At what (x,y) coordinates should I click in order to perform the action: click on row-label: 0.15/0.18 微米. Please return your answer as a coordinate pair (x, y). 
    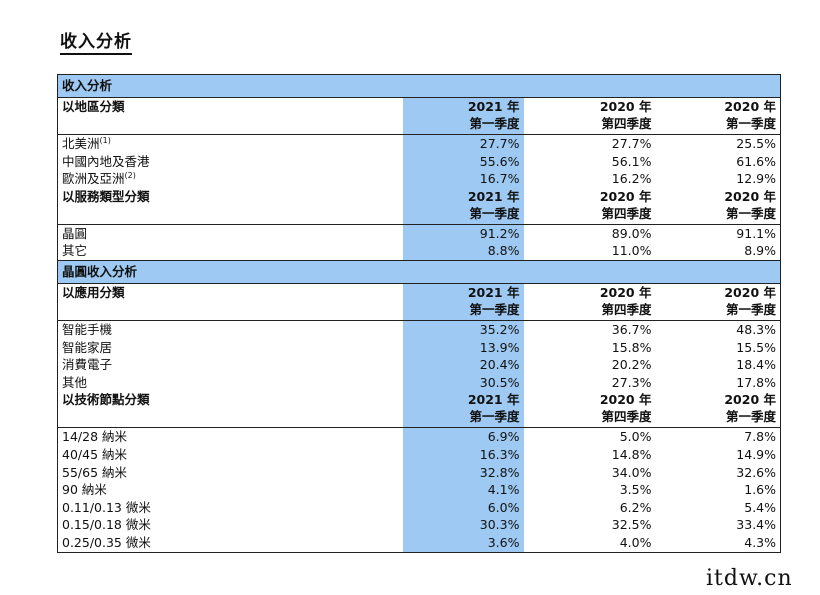
    Looking at the image, I should click on (106, 525).